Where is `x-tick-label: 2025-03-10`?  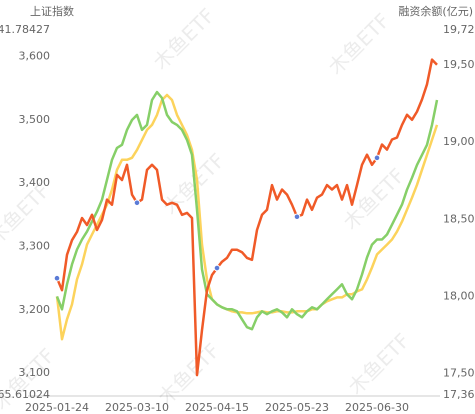 x-tick-label: 2025-03-10 is located at coordinates (137, 407).